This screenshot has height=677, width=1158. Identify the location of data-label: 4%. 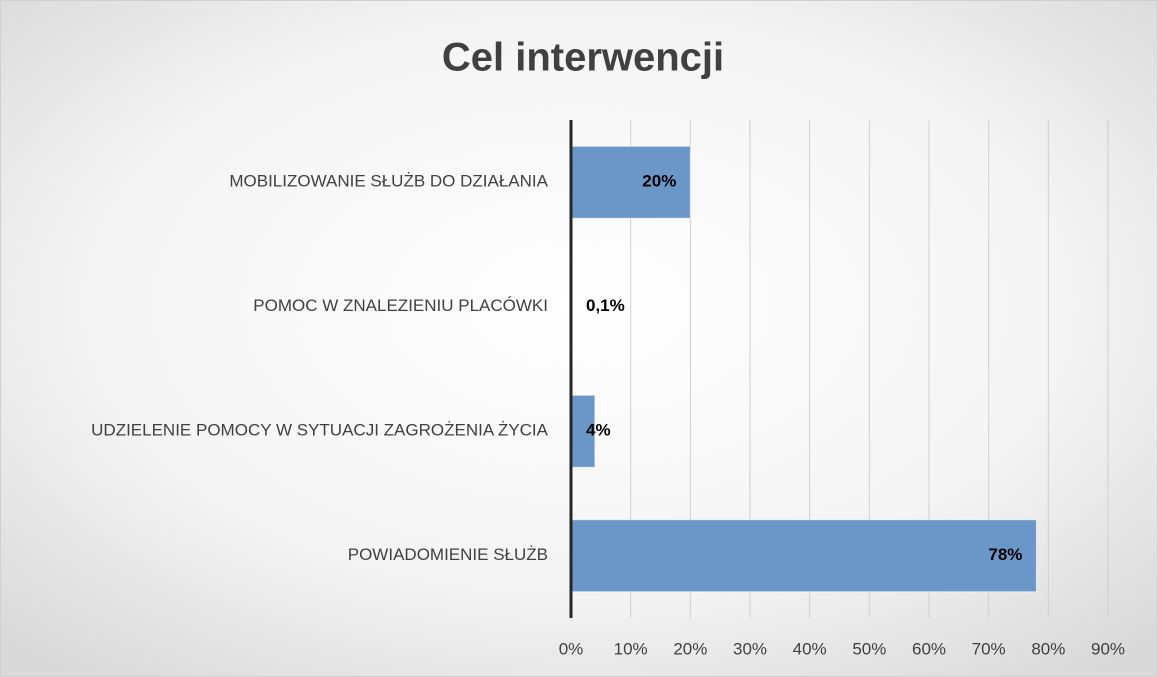
(598, 430).